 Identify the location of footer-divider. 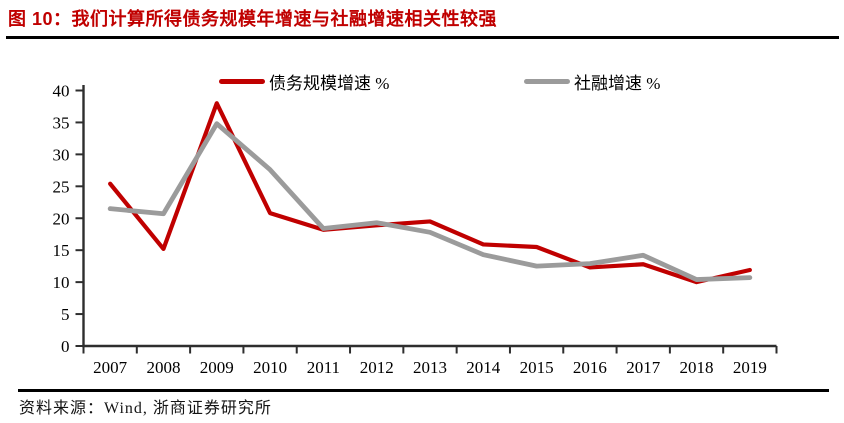
(423, 390).